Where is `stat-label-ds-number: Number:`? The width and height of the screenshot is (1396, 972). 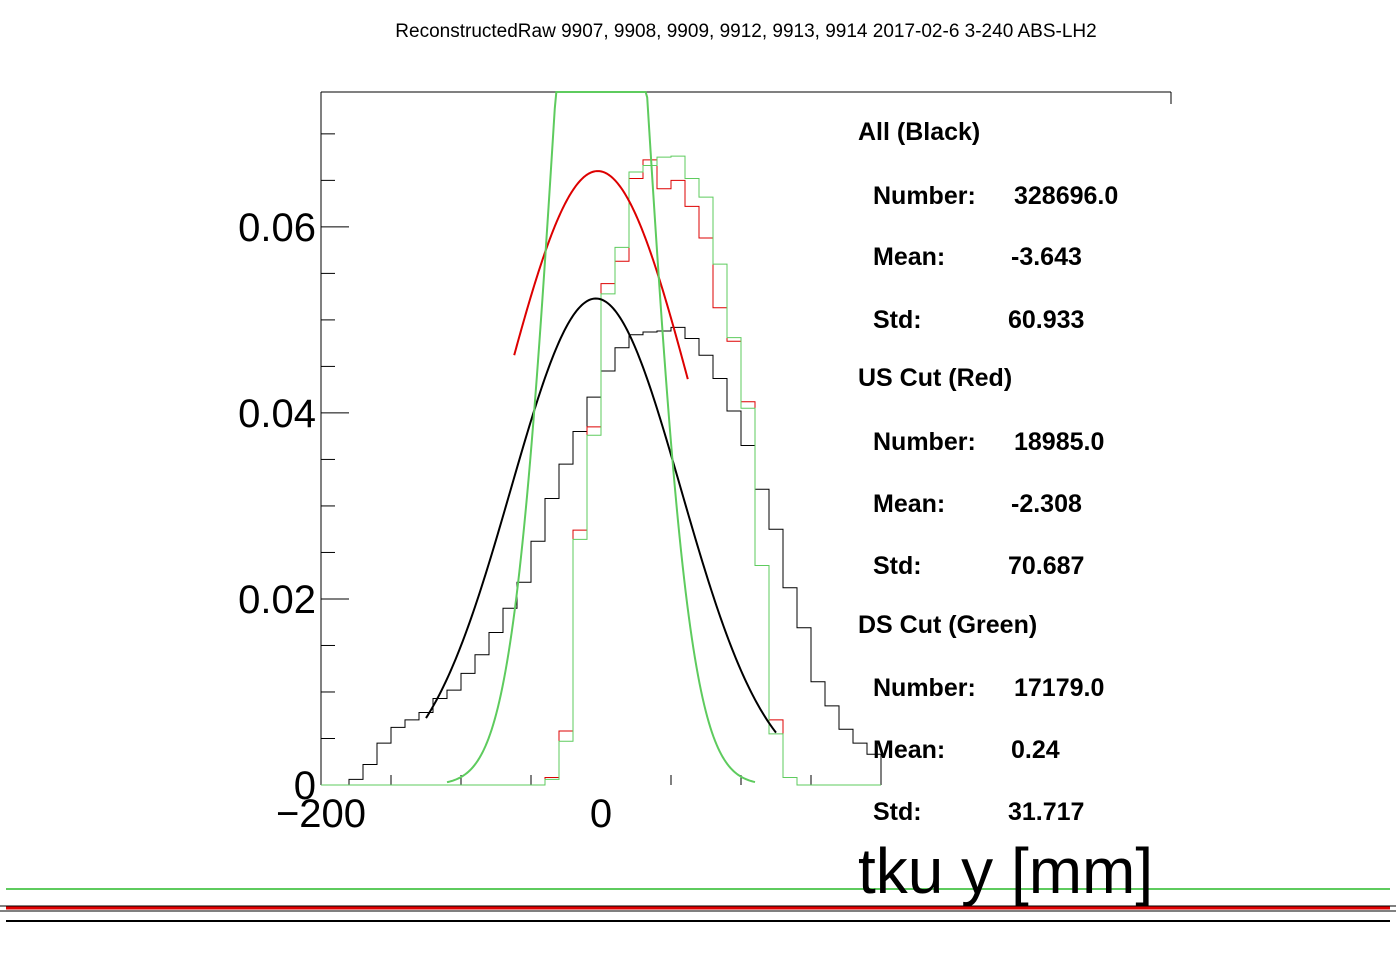 stat-label-ds-number: Number: is located at coordinates (924, 688).